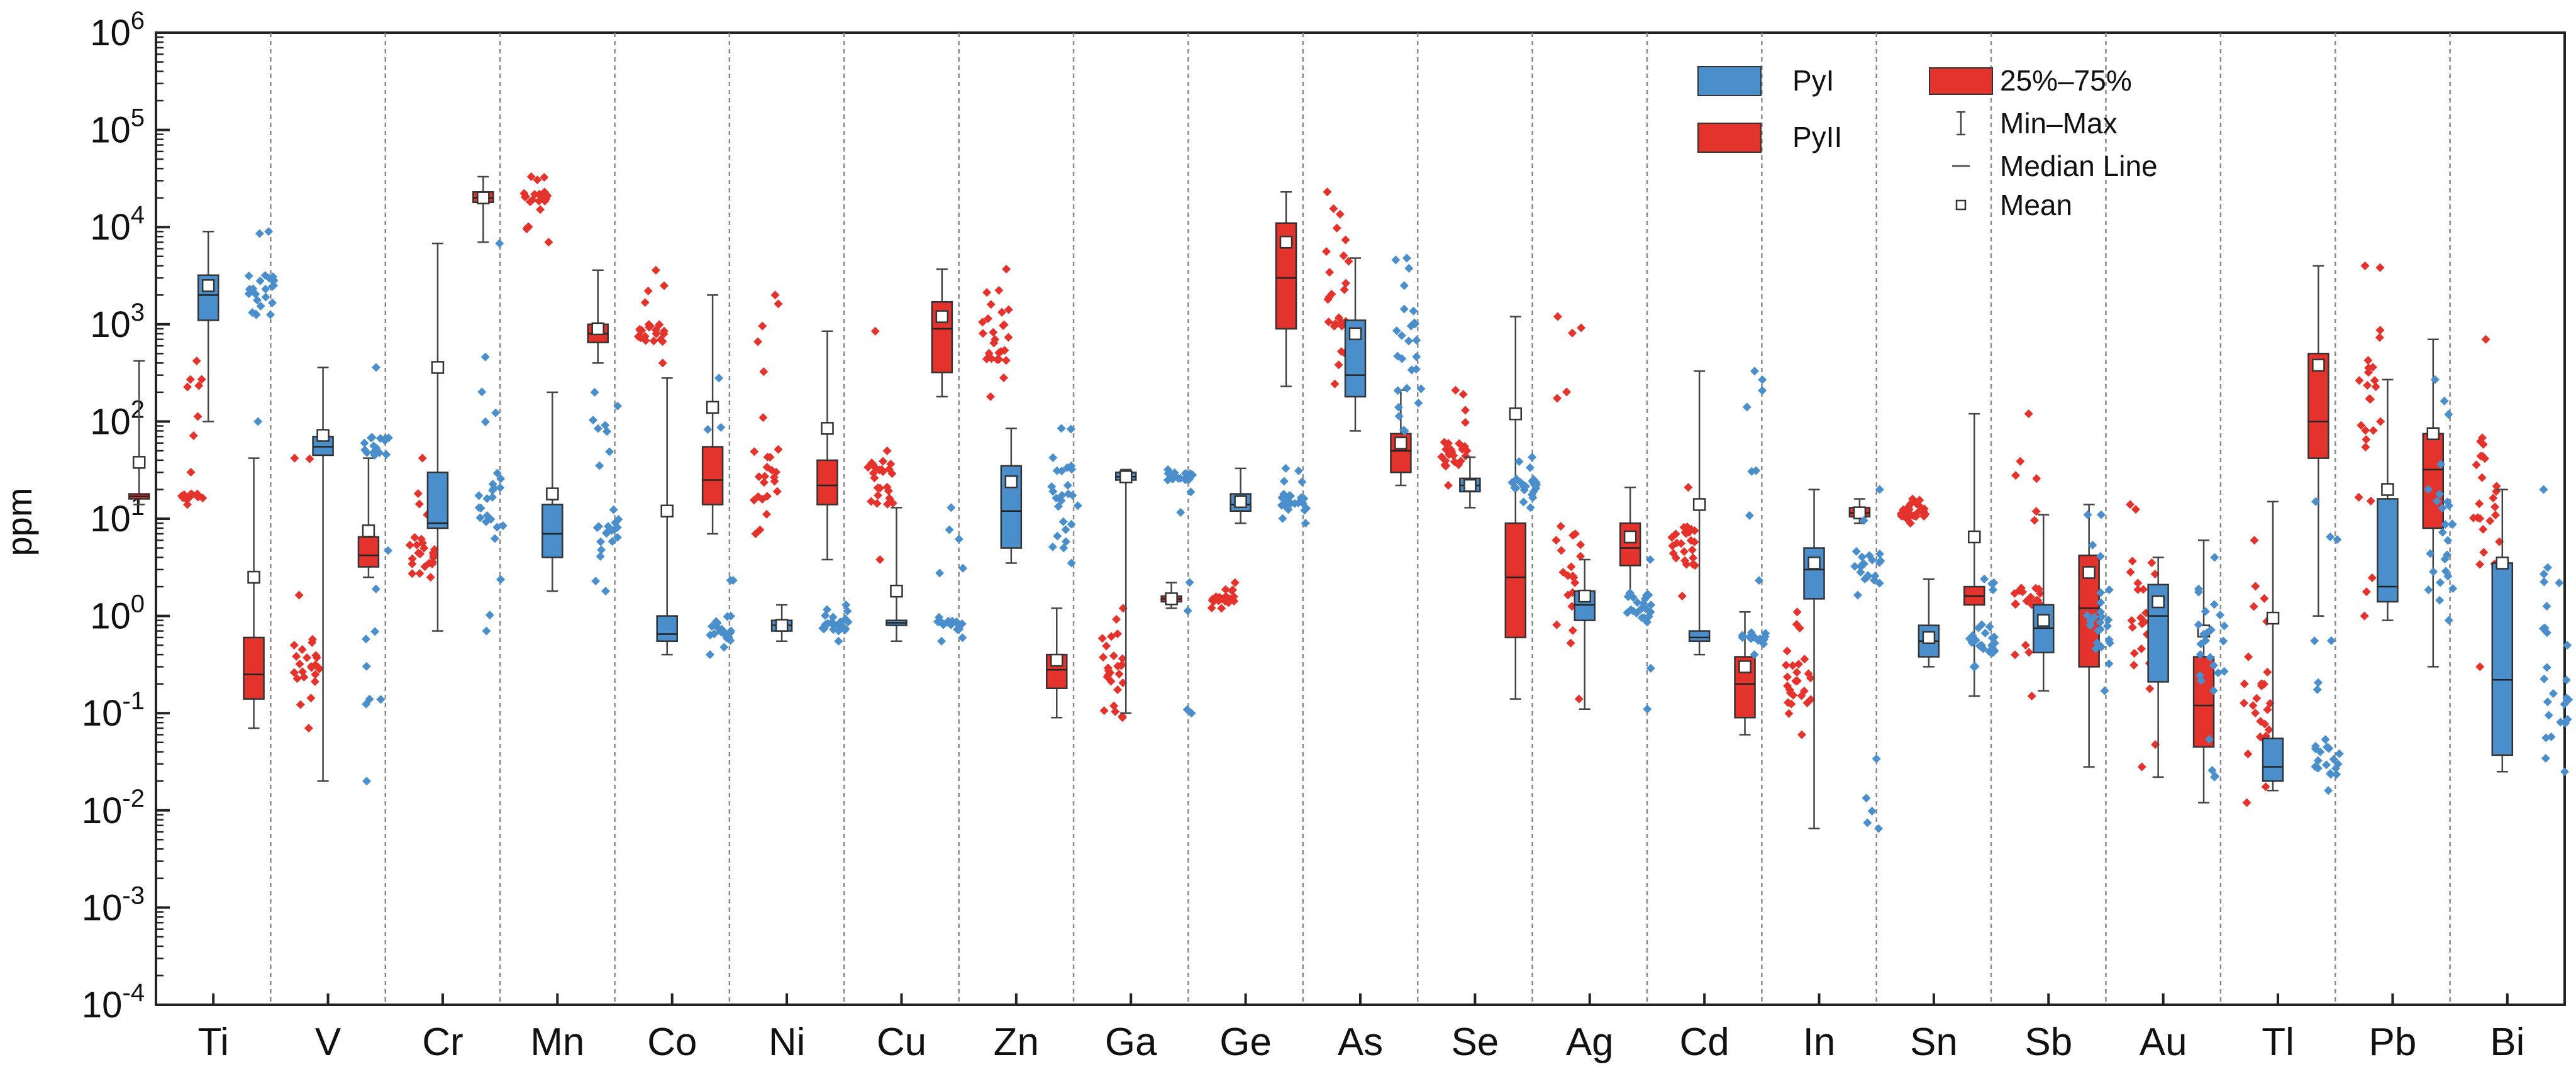 The height and width of the screenshot is (1084, 2576). Describe the element at coordinates (1961, 81) in the screenshot. I see `legend-box-icon` at that location.